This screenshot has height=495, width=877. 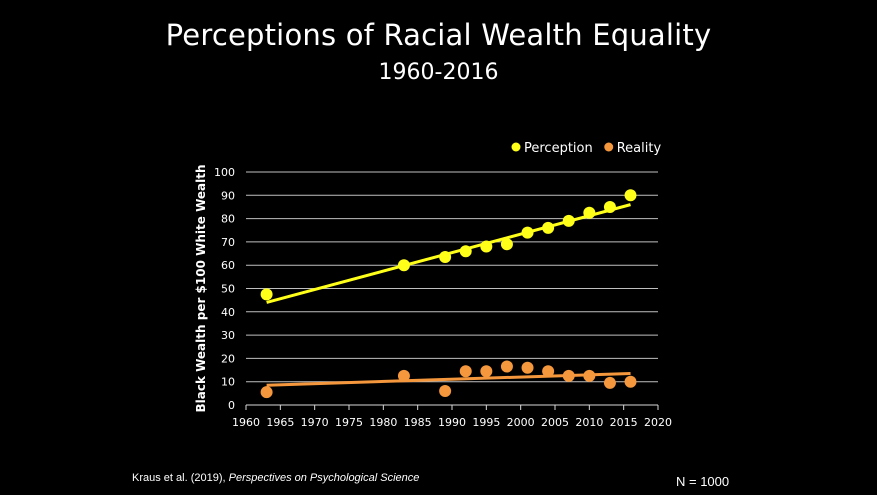 I want to click on legend-marker-perception, so click(x=516, y=147).